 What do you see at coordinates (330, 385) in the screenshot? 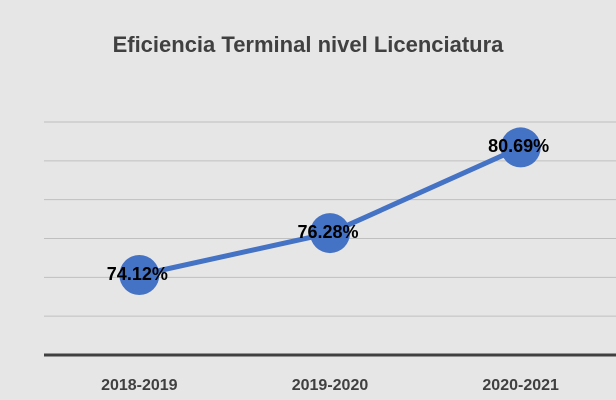
I see `x-tick-label: 2019-2020` at bounding box center [330, 385].